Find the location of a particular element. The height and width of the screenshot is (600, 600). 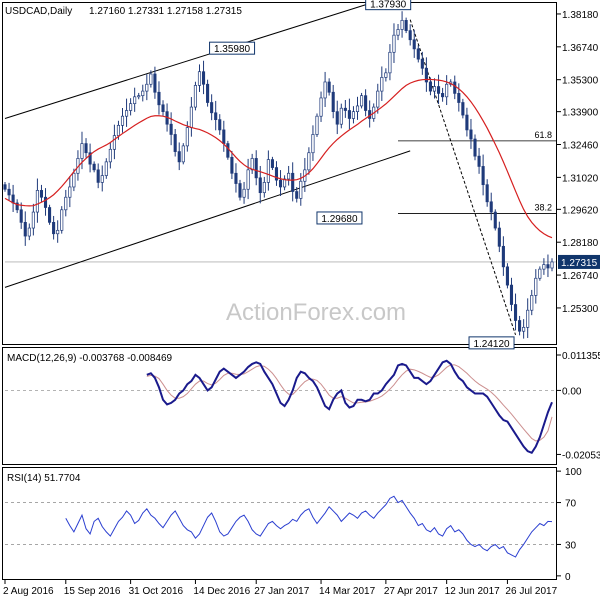

last-price-tag-label: 1.27315 is located at coordinates (579, 263).